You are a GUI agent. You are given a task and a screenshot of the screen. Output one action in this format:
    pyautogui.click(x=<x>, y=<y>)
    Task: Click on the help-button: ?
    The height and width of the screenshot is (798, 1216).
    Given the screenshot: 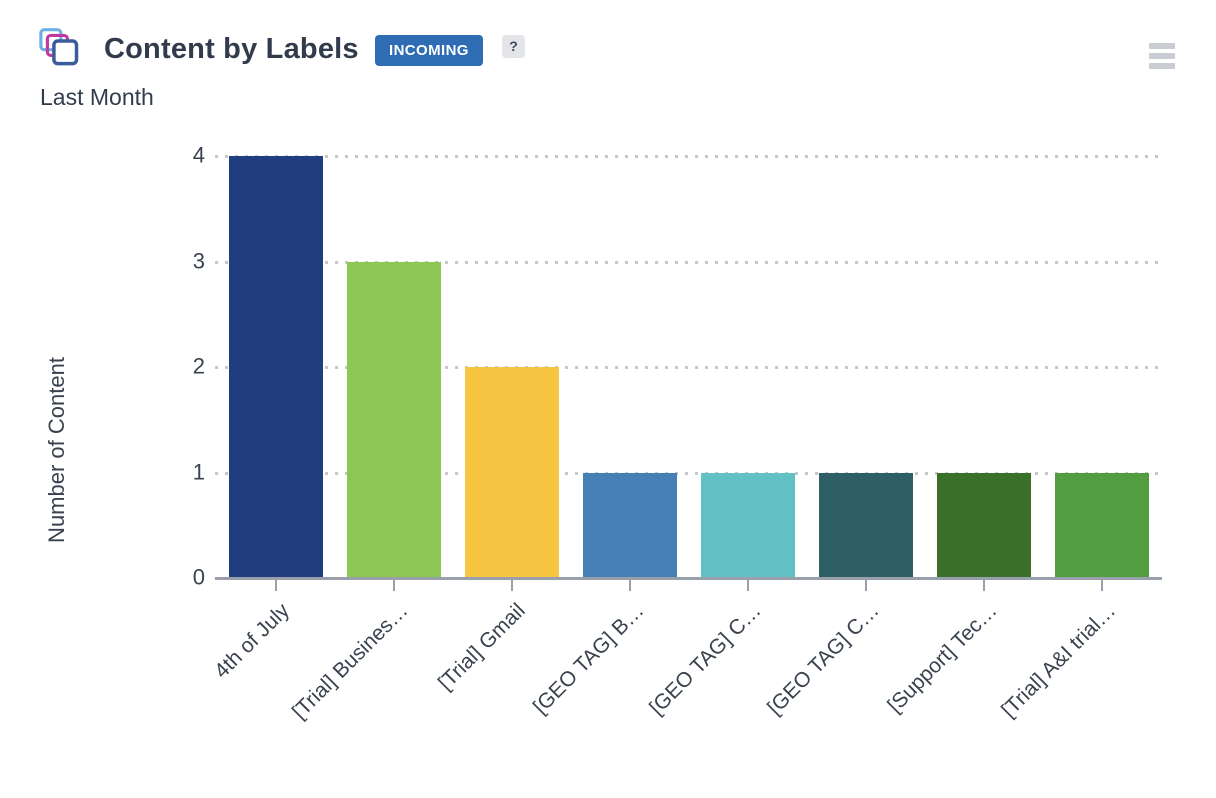 What is the action you would take?
    pyautogui.click(x=513, y=46)
    